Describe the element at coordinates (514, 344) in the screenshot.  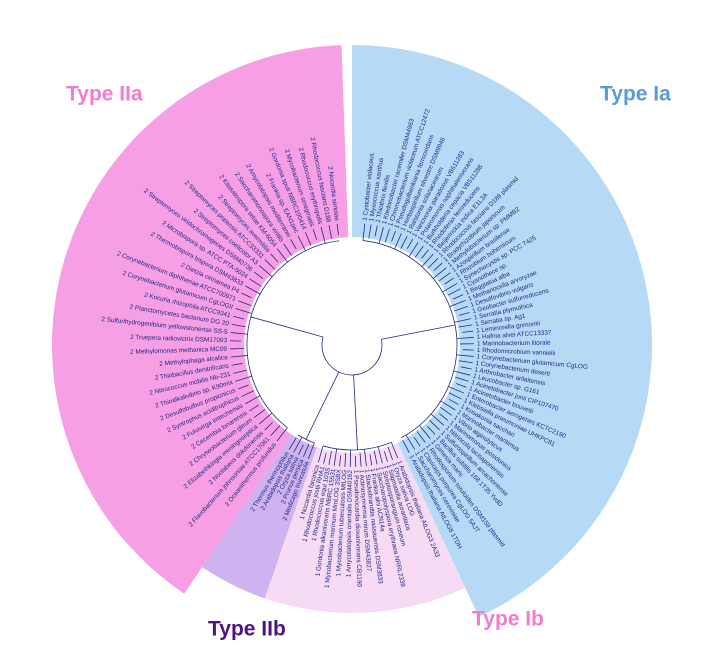
I see `leaf-label: 1 Marinobacterium litorale` at that location.